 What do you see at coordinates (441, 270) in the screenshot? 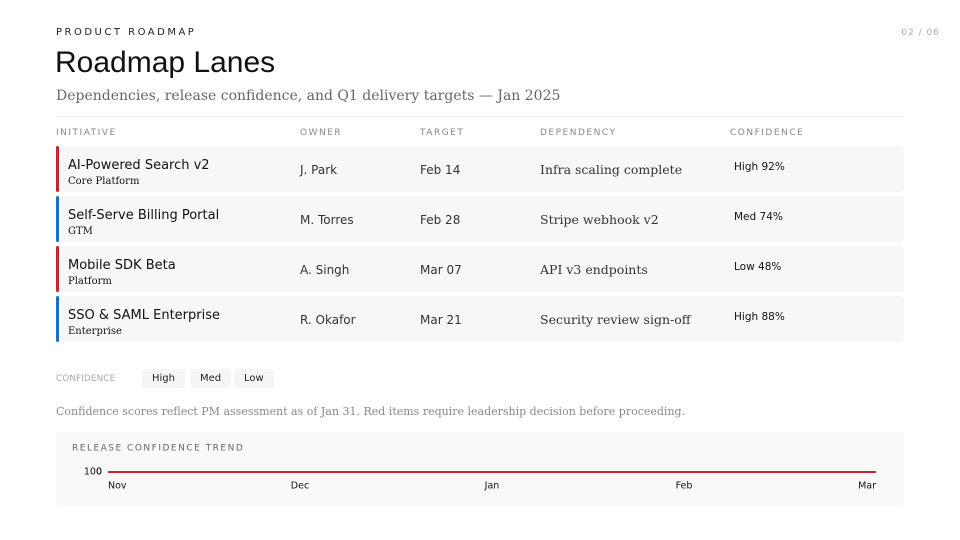
I see `target: Mar 07` at bounding box center [441, 270].